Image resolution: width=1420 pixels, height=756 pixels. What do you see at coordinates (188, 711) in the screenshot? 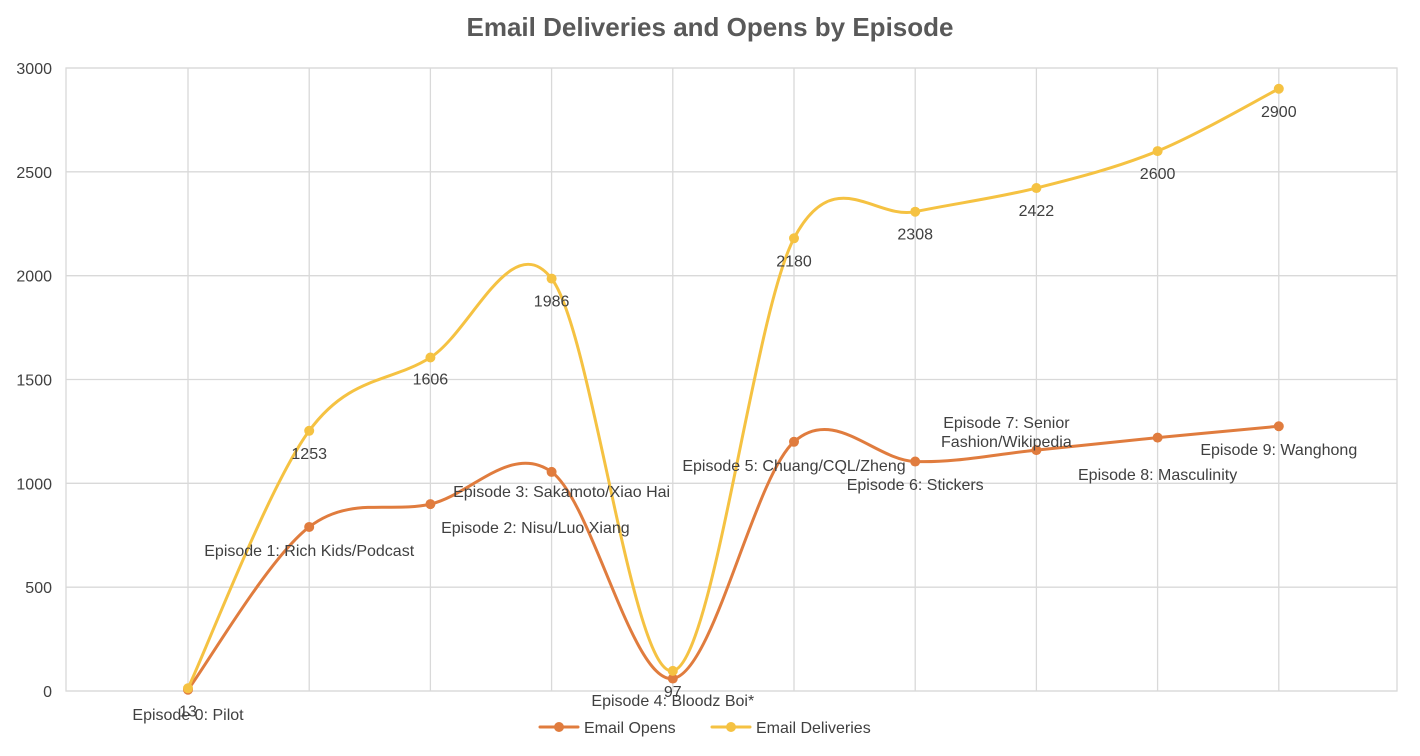
I see `data-label-deliveries: 13` at bounding box center [188, 711].